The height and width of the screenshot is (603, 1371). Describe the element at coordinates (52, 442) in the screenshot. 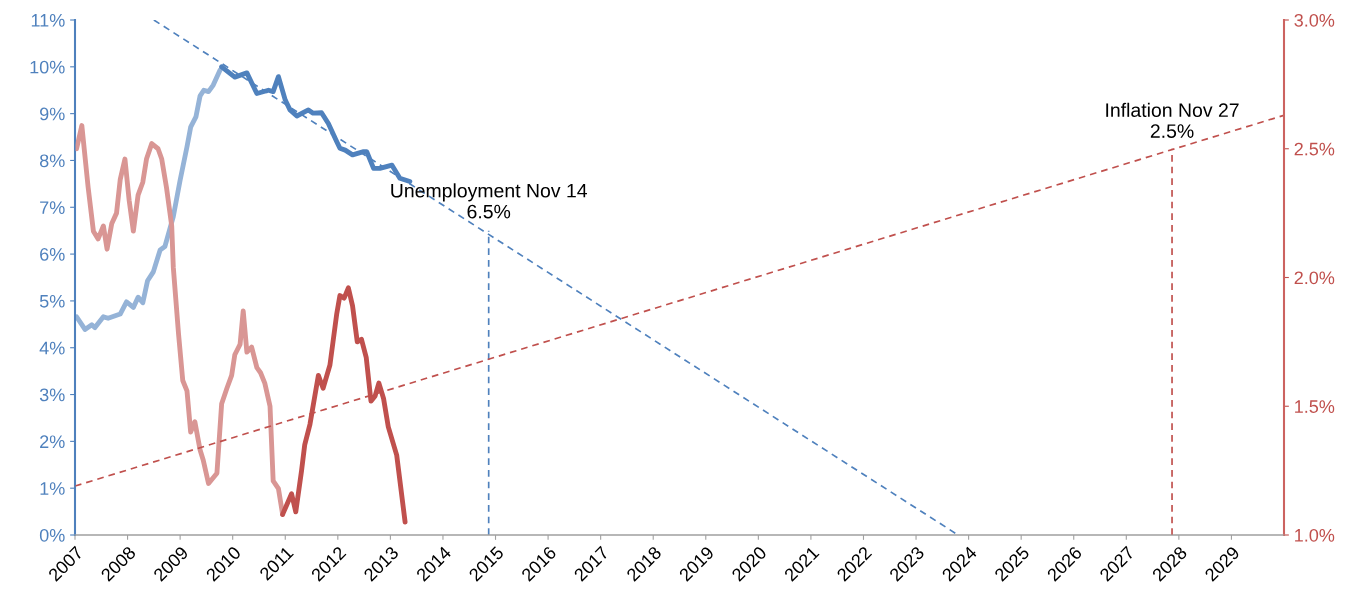

I see `y-tick-label: 2%` at that location.